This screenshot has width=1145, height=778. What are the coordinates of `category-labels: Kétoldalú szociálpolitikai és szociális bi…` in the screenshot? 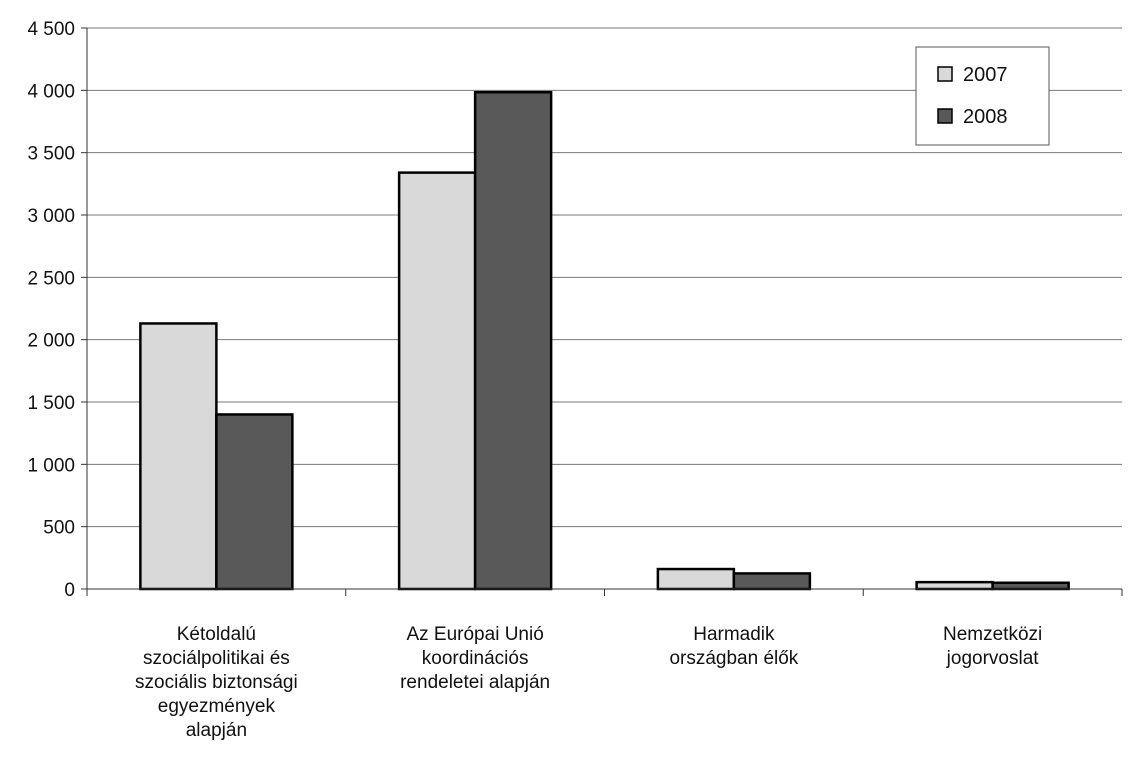 It's located at (588, 682).